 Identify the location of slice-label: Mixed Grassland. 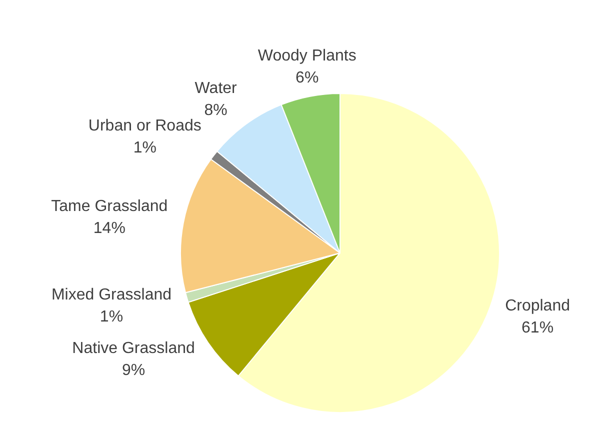
(111, 295).